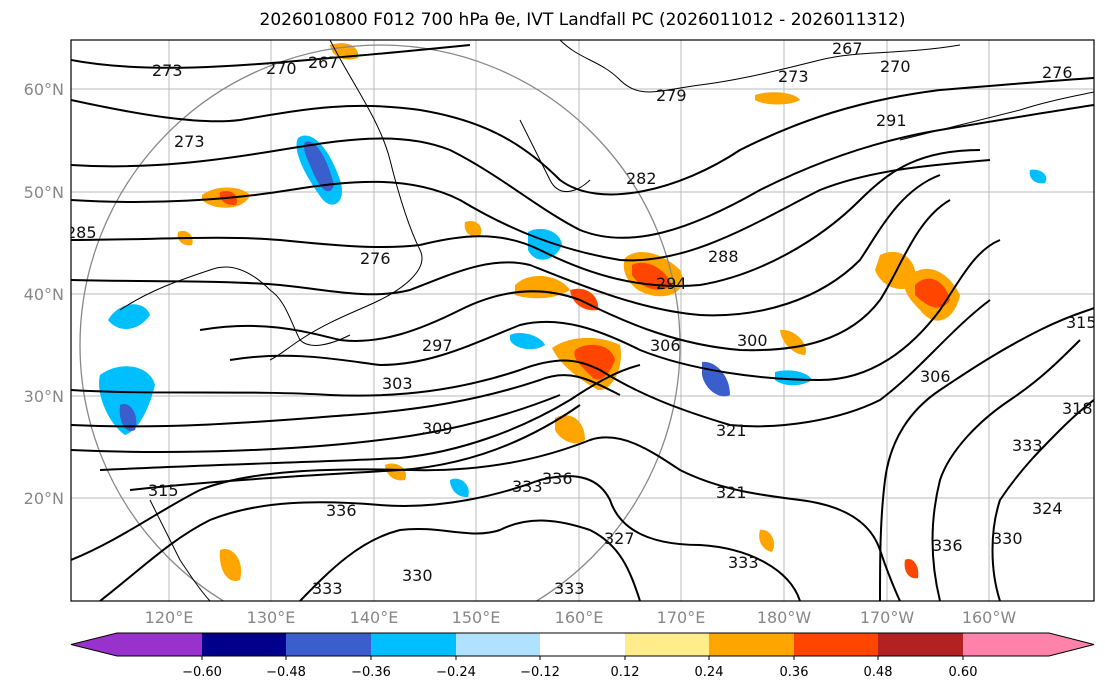  Describe the element at coordinates (619, 538) in the screenshot. I see `contour-label: 327` at that location.